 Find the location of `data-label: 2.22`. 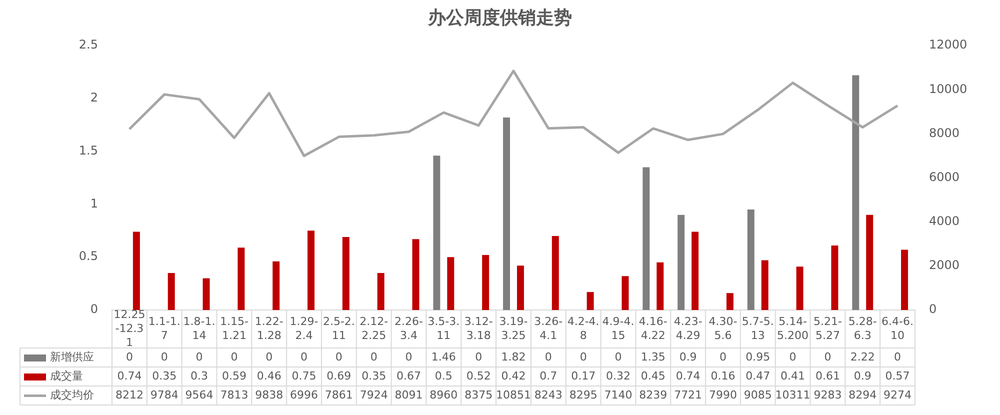

data-label: 2.22 is located at coordinates (862, 357).